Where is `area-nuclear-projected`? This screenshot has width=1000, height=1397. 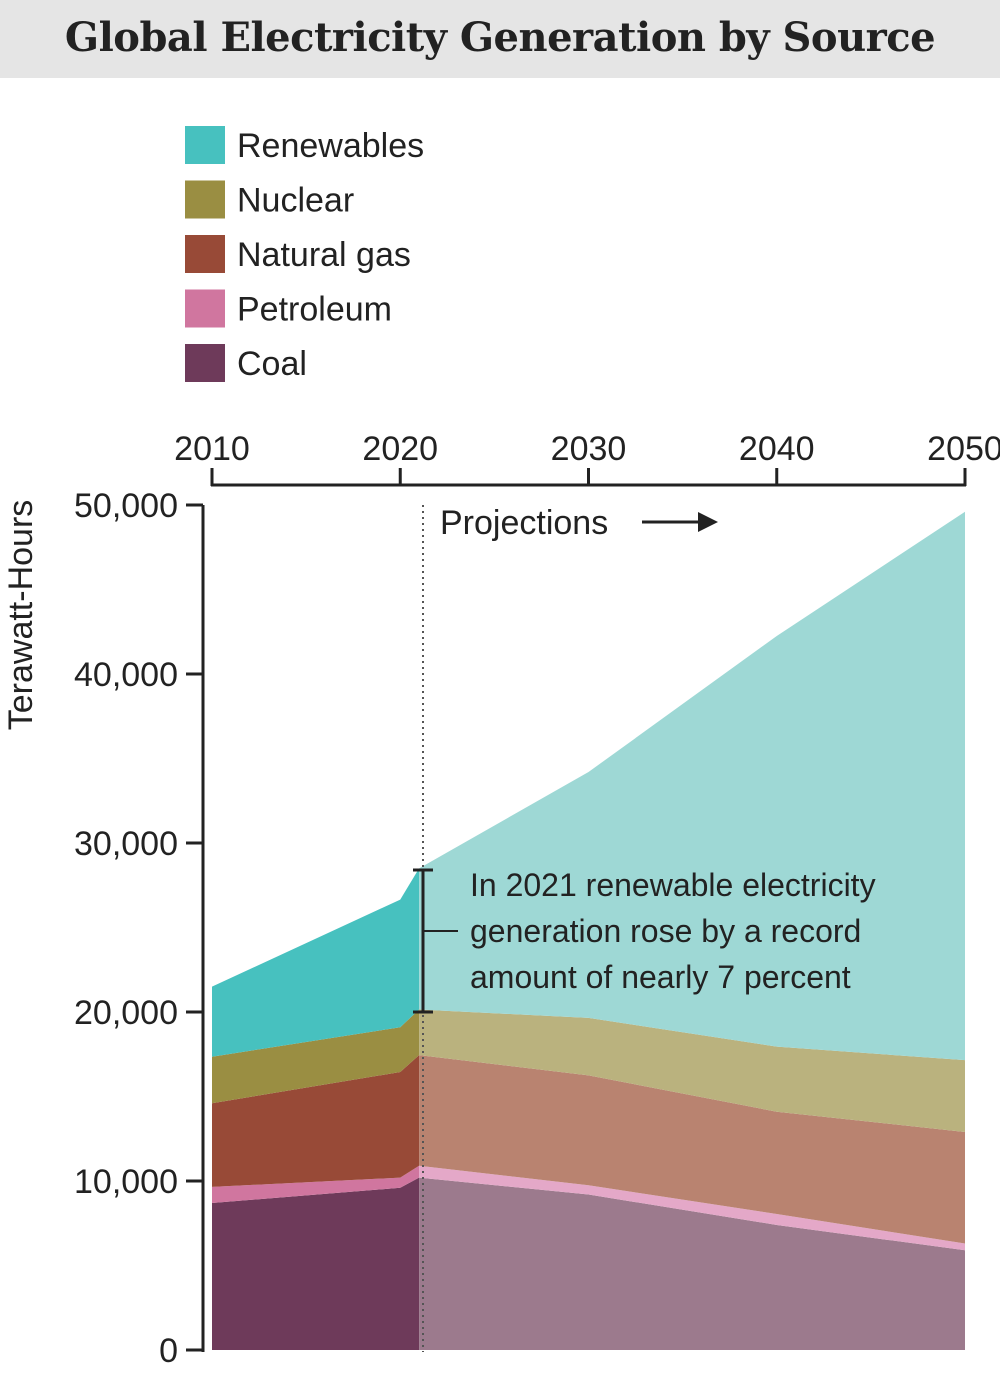
area-nuclear-projected is located at coordinates (692, 1070).